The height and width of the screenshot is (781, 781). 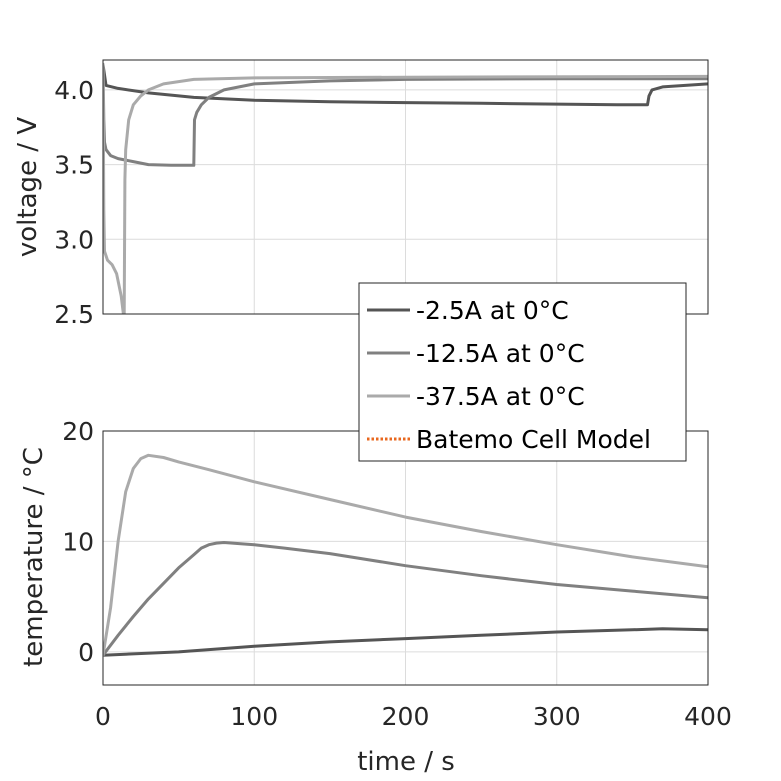 I want to click on temperature-x-tick-label: 400, so click(x=708, y=716).